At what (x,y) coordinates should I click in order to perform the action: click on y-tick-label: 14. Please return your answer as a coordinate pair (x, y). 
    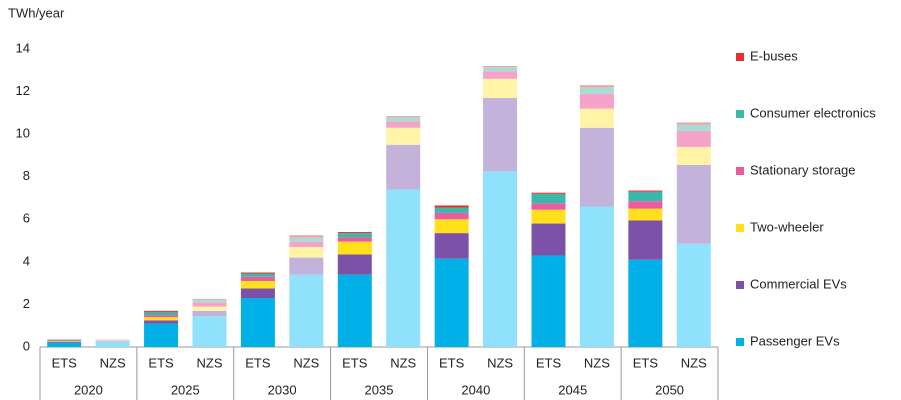
    Looking at the image, I should click on (23, 47).